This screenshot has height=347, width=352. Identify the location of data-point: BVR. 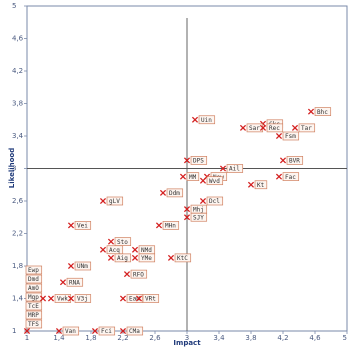
(291, 160).